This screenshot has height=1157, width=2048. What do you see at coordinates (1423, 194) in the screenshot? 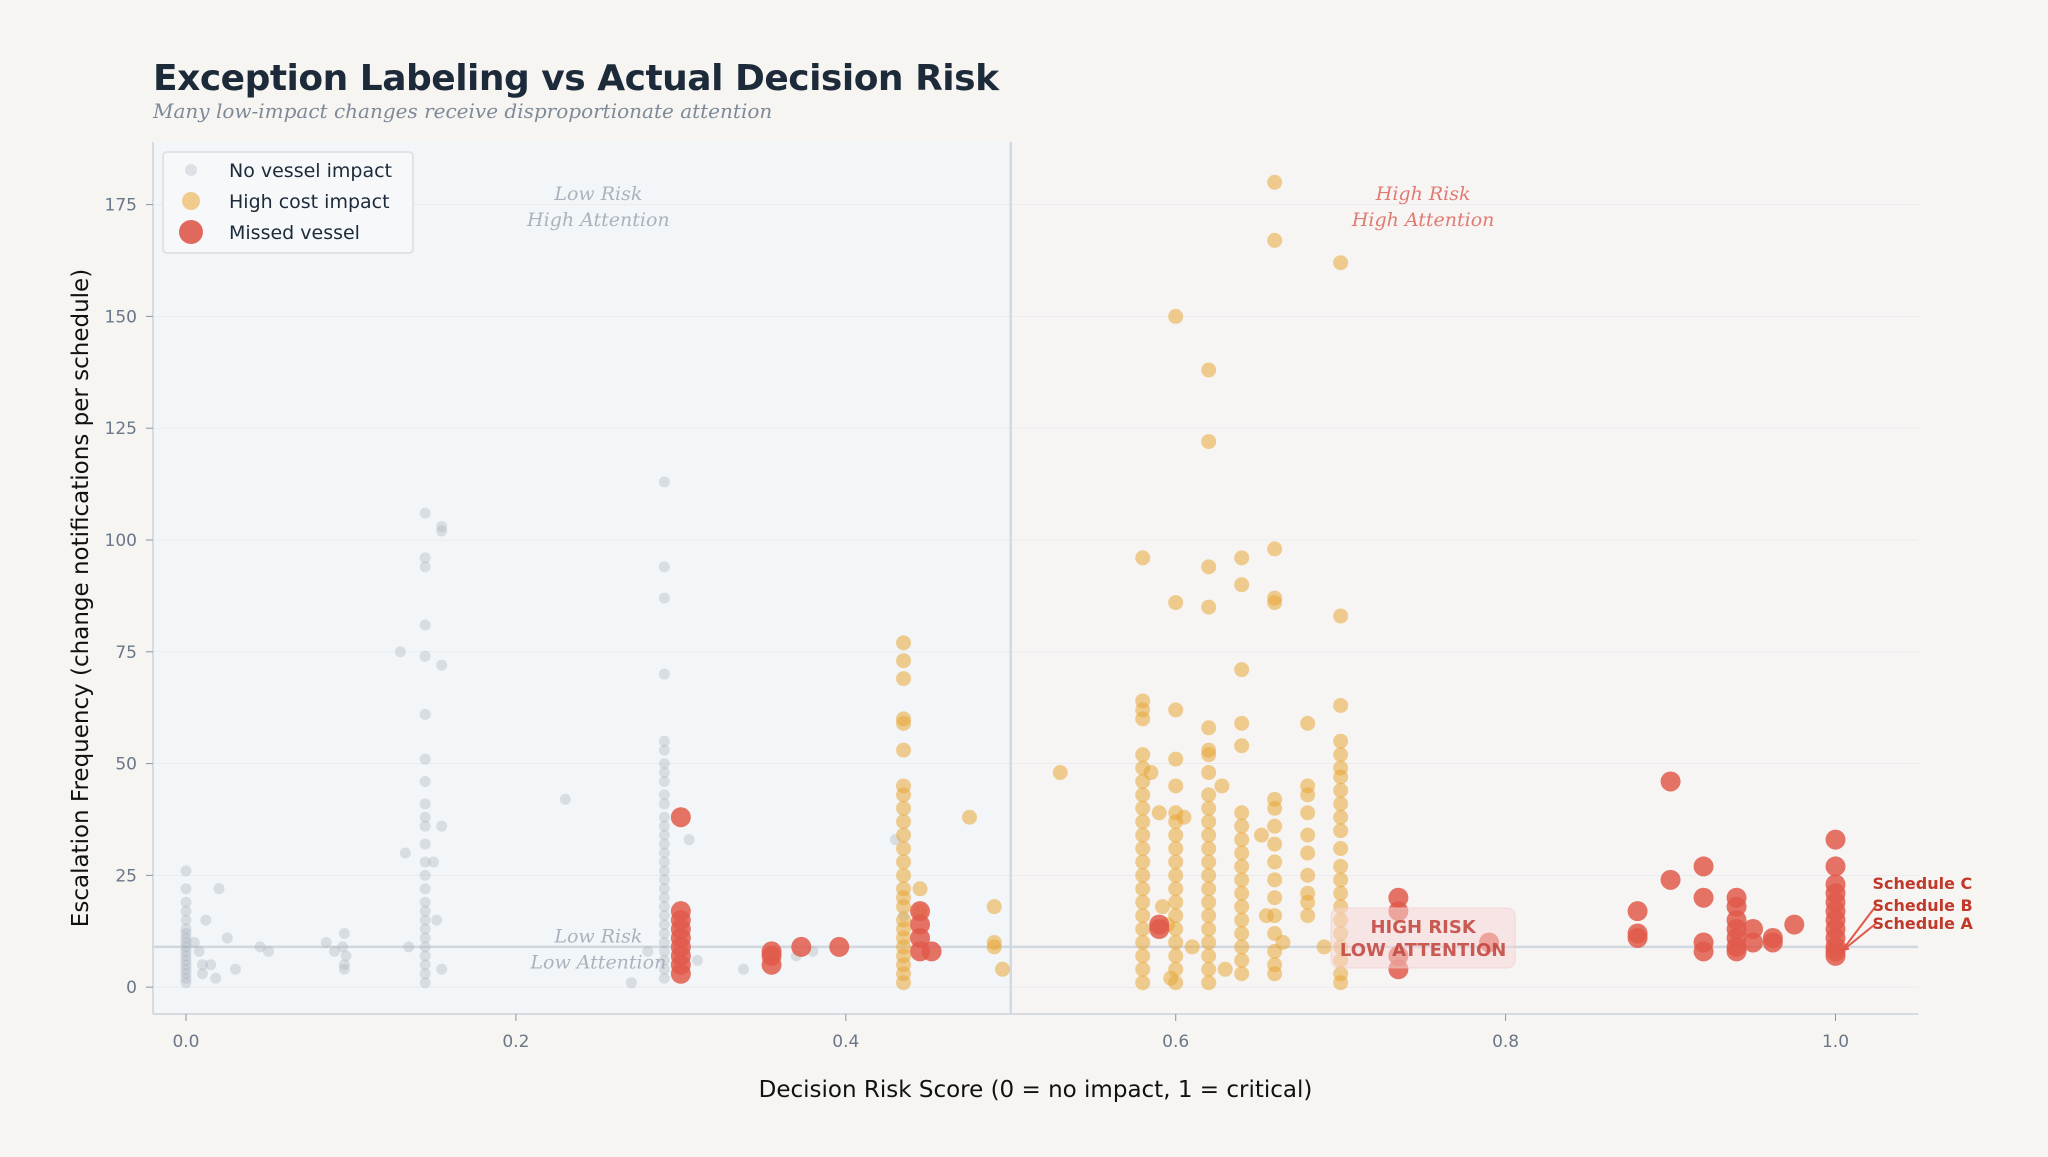
I see `quadrant-label-line: High Risk` at bounding box center [1423, 194].